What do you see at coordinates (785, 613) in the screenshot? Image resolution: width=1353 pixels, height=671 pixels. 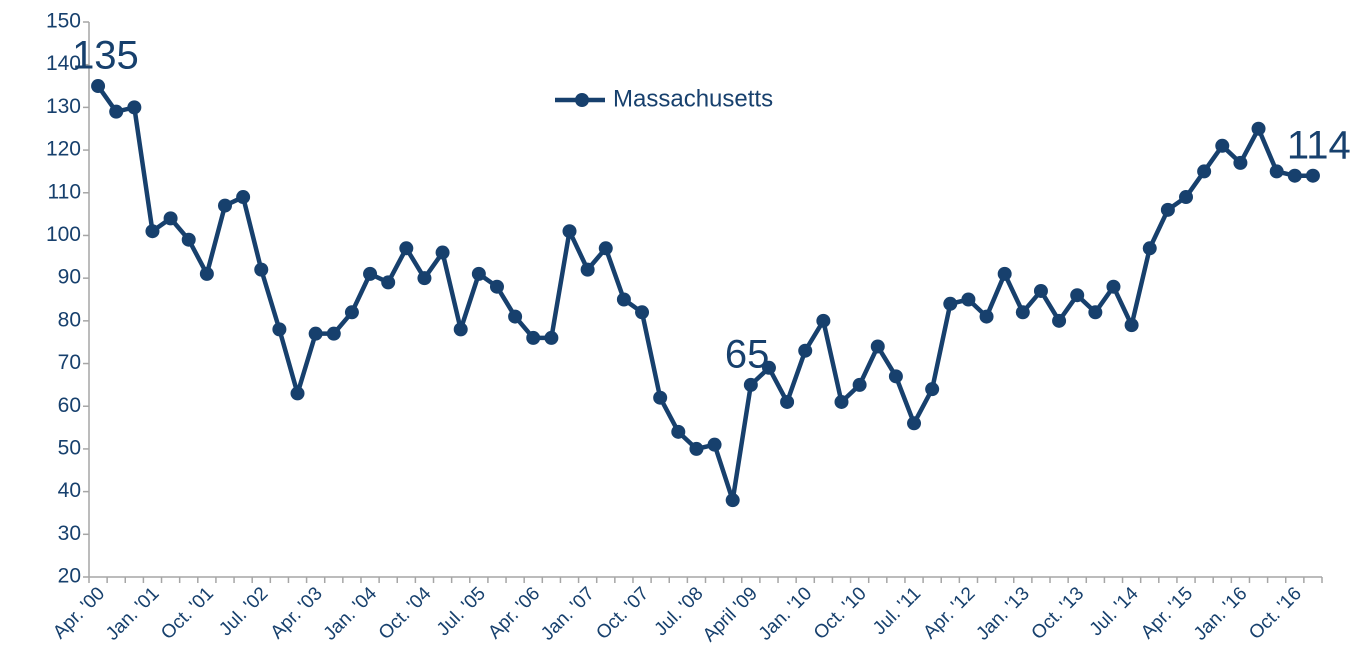 I see `x-tick-label: Jan. '10` at bounding box center [785, 613].